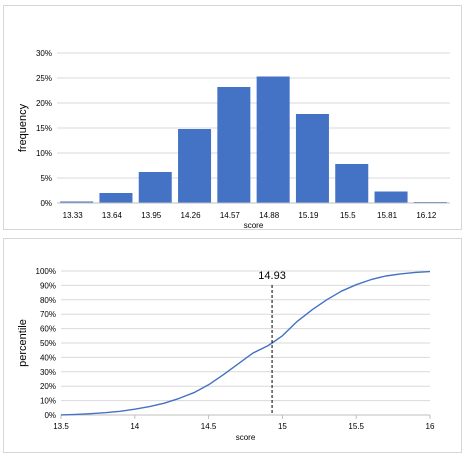 This screenshot has height=459, width=465. Describe the element at coordinates (134, 426) in the screenshot. I see `percentile-x-tick-label: 14` at that location.